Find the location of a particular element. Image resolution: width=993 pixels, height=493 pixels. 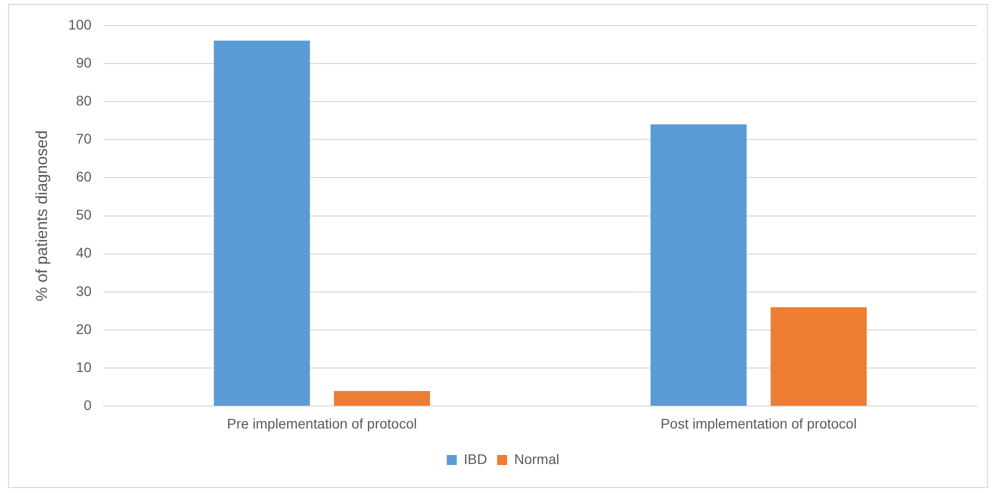

y-tick-label: 10 is located at coordinates (84, 366).